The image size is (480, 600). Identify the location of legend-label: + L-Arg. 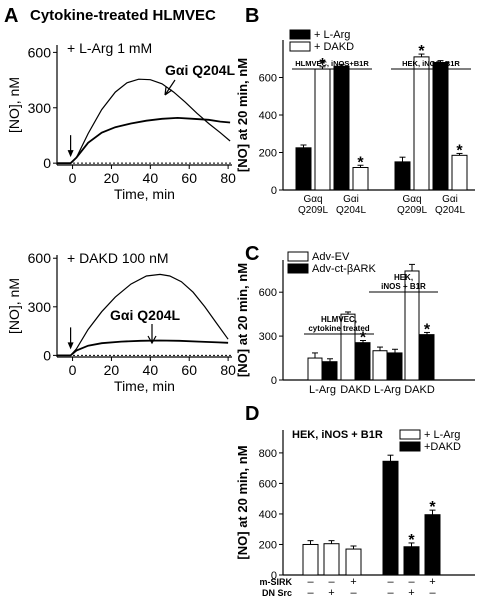
(332, 35).